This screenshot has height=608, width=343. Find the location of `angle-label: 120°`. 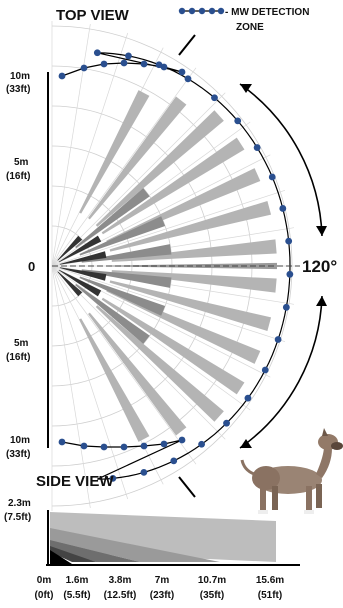

angle-label: 120° is located at coordinates (319, 266).